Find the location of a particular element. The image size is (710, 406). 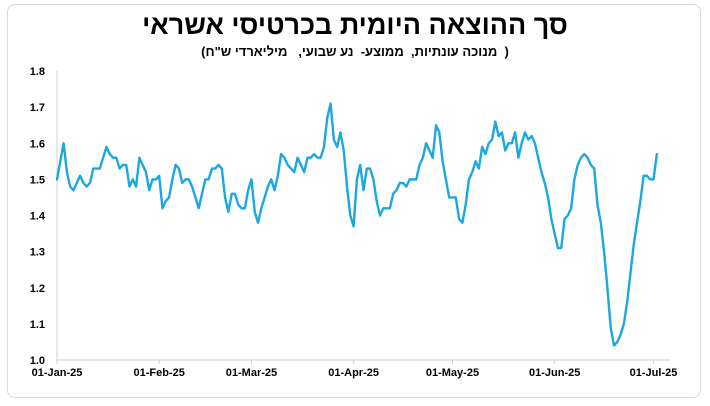

x-tick-label: 01-Jun-25 is located at coordinates (554, 373).